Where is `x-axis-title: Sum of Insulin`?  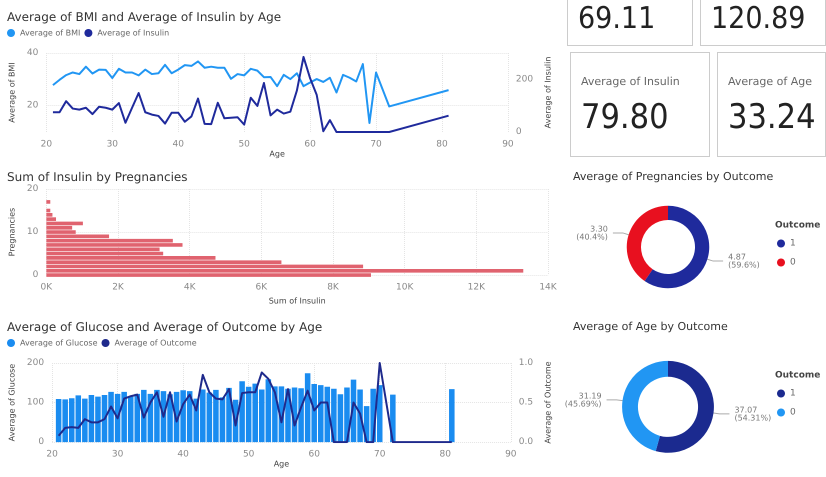 x-axis-title: Sum of Insulin is located at coordinates (297, 301).